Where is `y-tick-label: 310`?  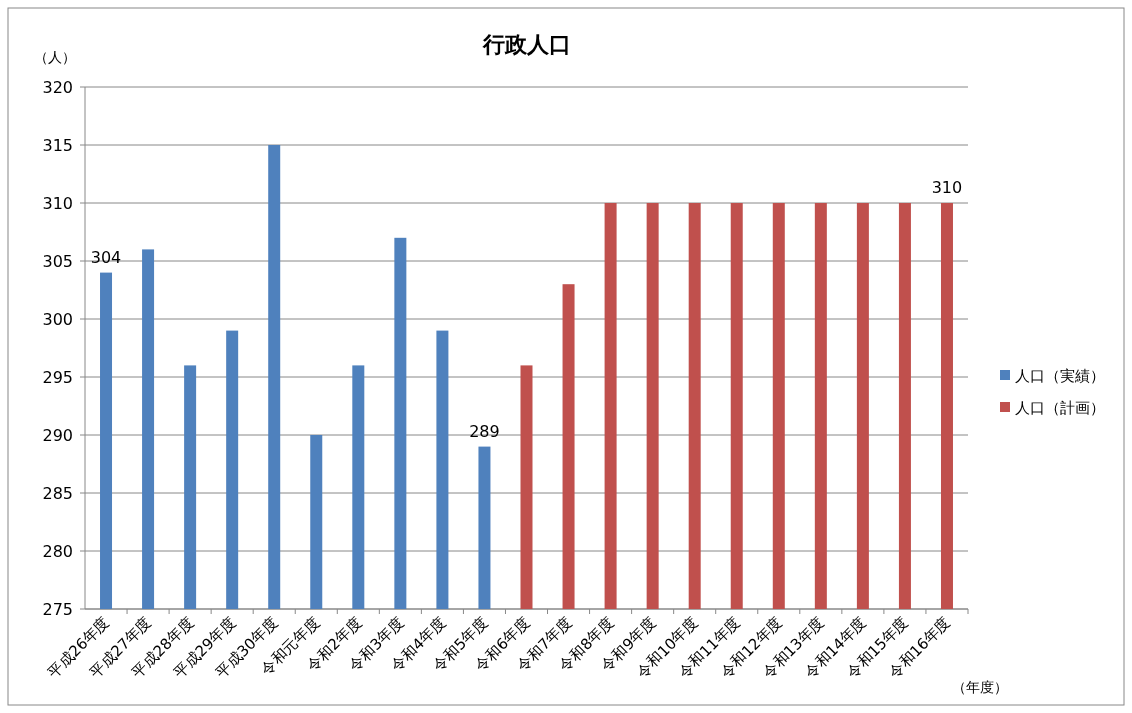 y-tick-label: 310 is located at coordinates (57, 203).